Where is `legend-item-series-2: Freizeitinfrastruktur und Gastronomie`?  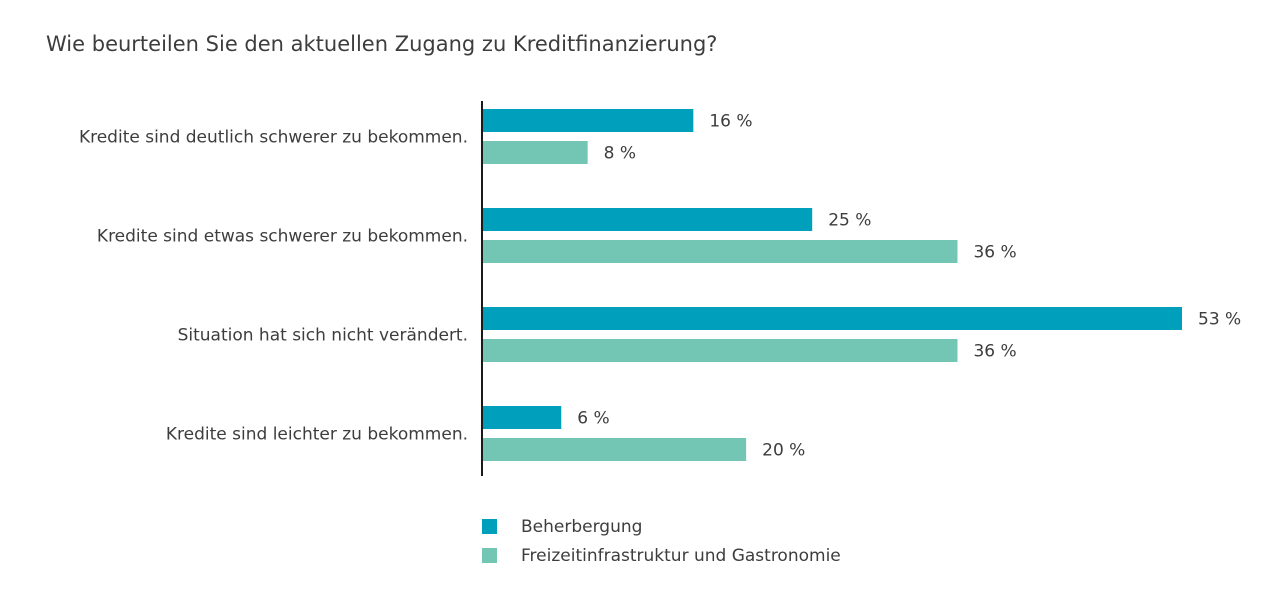
legend-item-series-2: Freizeitinfrastruktur und Gastronomie is located at coordinates (661, 555).